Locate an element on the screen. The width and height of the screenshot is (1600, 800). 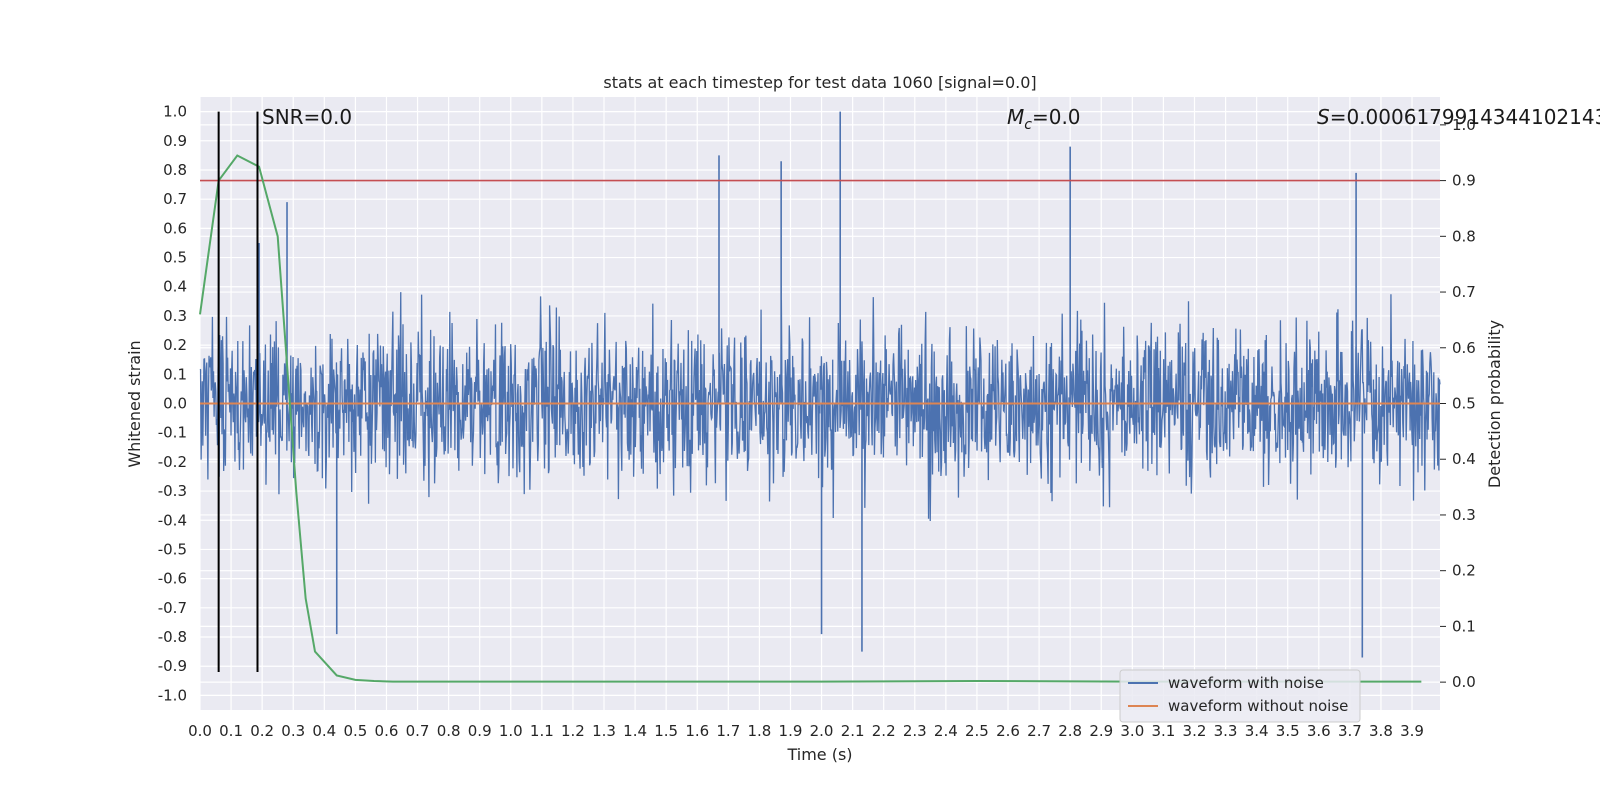
x-tick-label-17: 1.7 is located at coordinates (728, 731).